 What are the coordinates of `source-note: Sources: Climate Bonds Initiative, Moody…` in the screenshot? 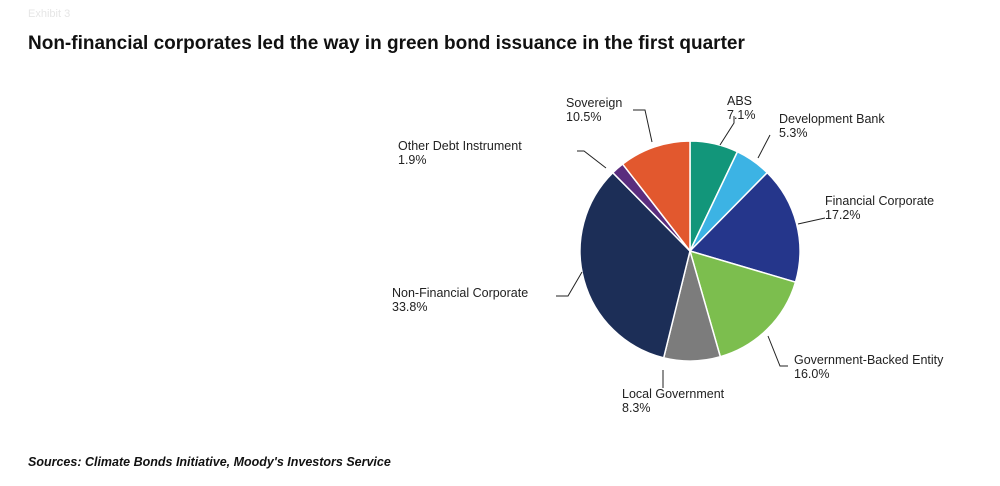 It's located at (209, 462).